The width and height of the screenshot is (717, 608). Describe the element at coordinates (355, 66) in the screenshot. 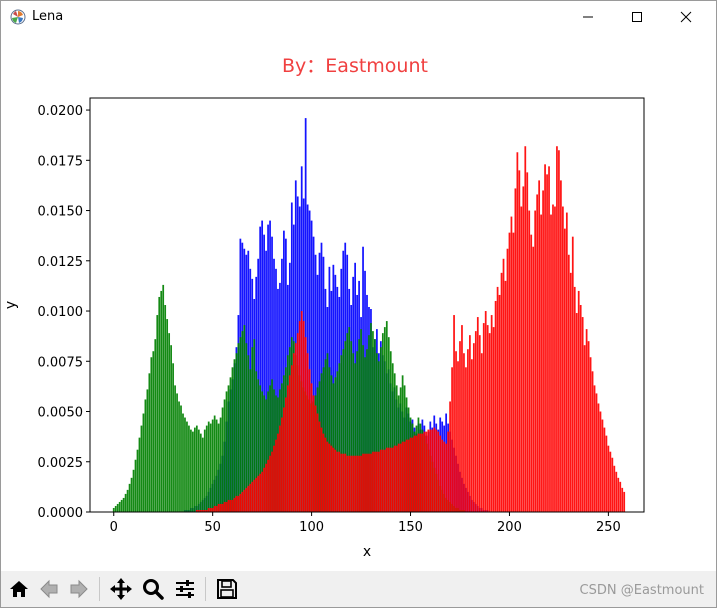

I see `chart-title: By：Eastmount` at that location.